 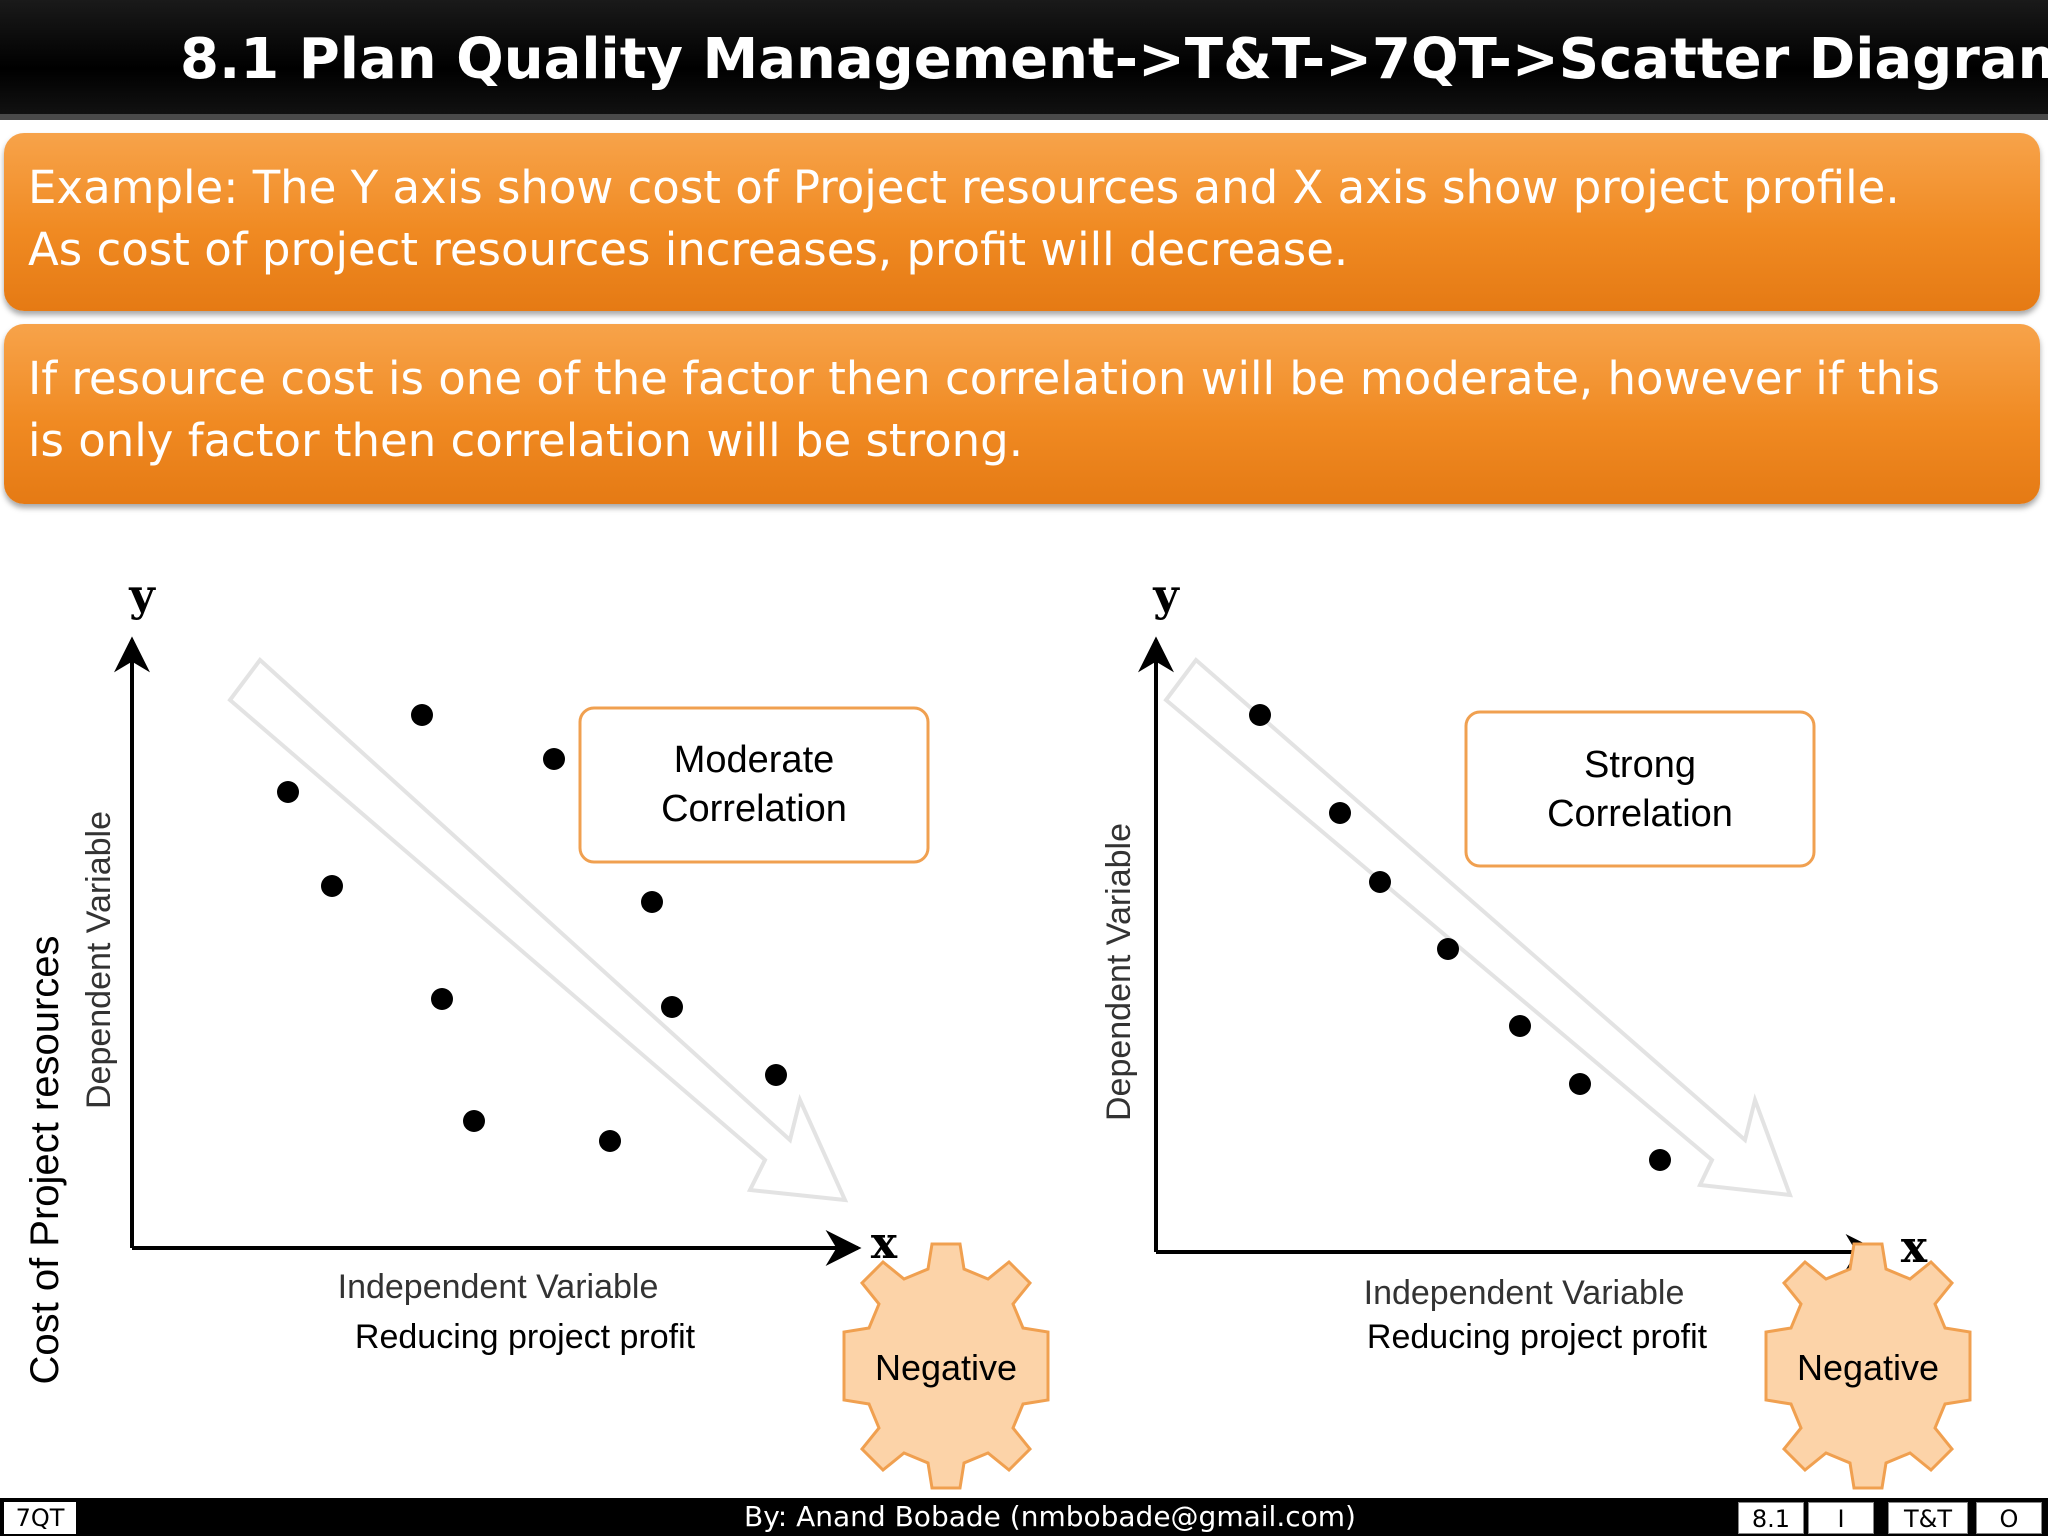 What do you see at coordinates (45, 1159) in the screenshot?
I see `side-label-cost: Cost of Project resources` at bounding box center [45, 1159].